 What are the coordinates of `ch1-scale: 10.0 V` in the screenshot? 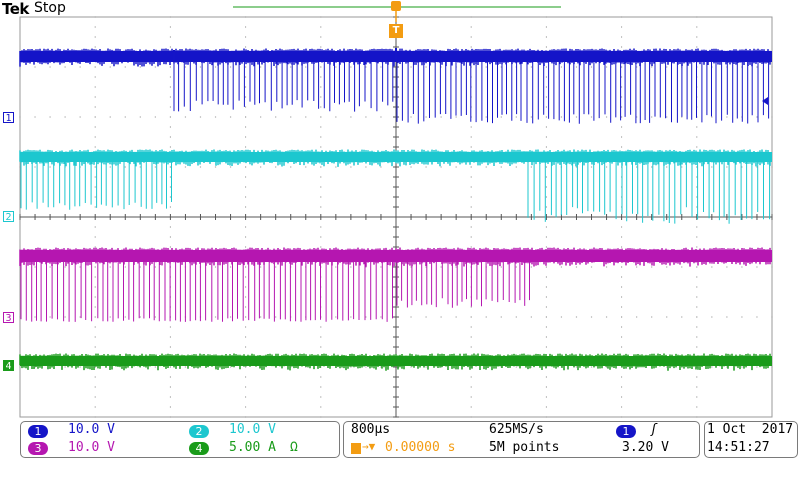 It's located at (91, 429).